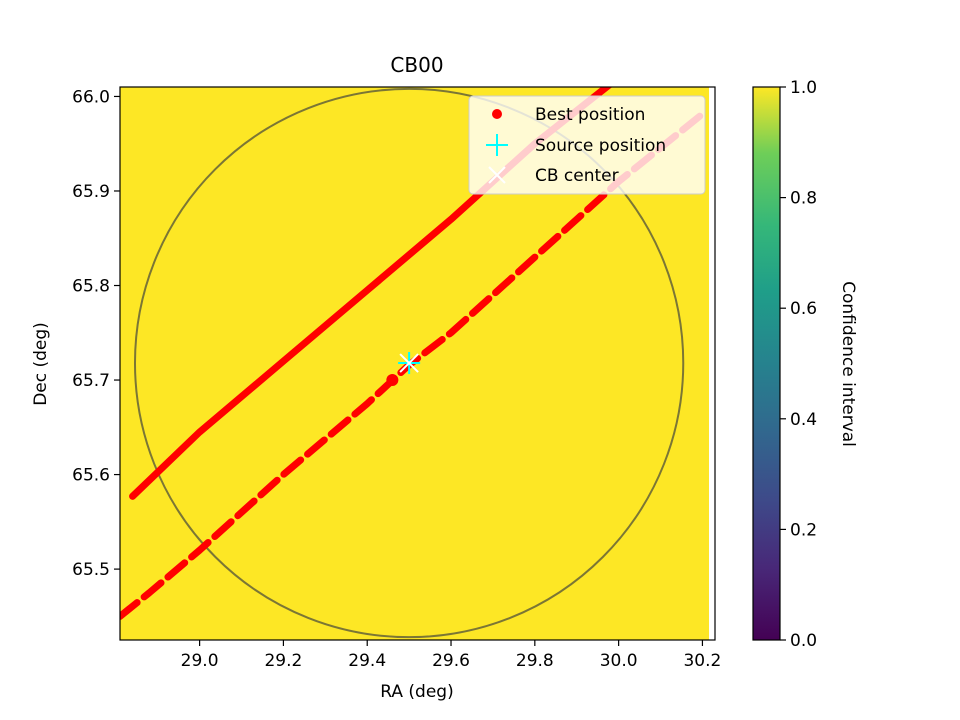  I want to click on y-tick-label: 65.8, so click(91, 287).